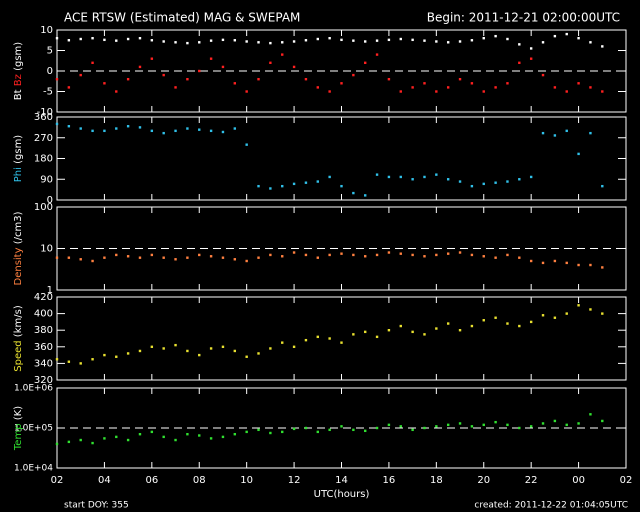 The image size is (640, 512). I want to click on y-tick-label: 1.0E+06, so click(33, 389).